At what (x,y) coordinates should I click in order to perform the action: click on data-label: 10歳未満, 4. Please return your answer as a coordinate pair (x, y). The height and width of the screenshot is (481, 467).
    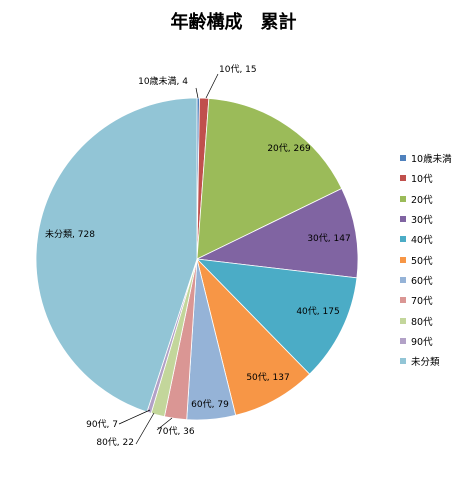
    Looking at the image, I should click on (163, 81).